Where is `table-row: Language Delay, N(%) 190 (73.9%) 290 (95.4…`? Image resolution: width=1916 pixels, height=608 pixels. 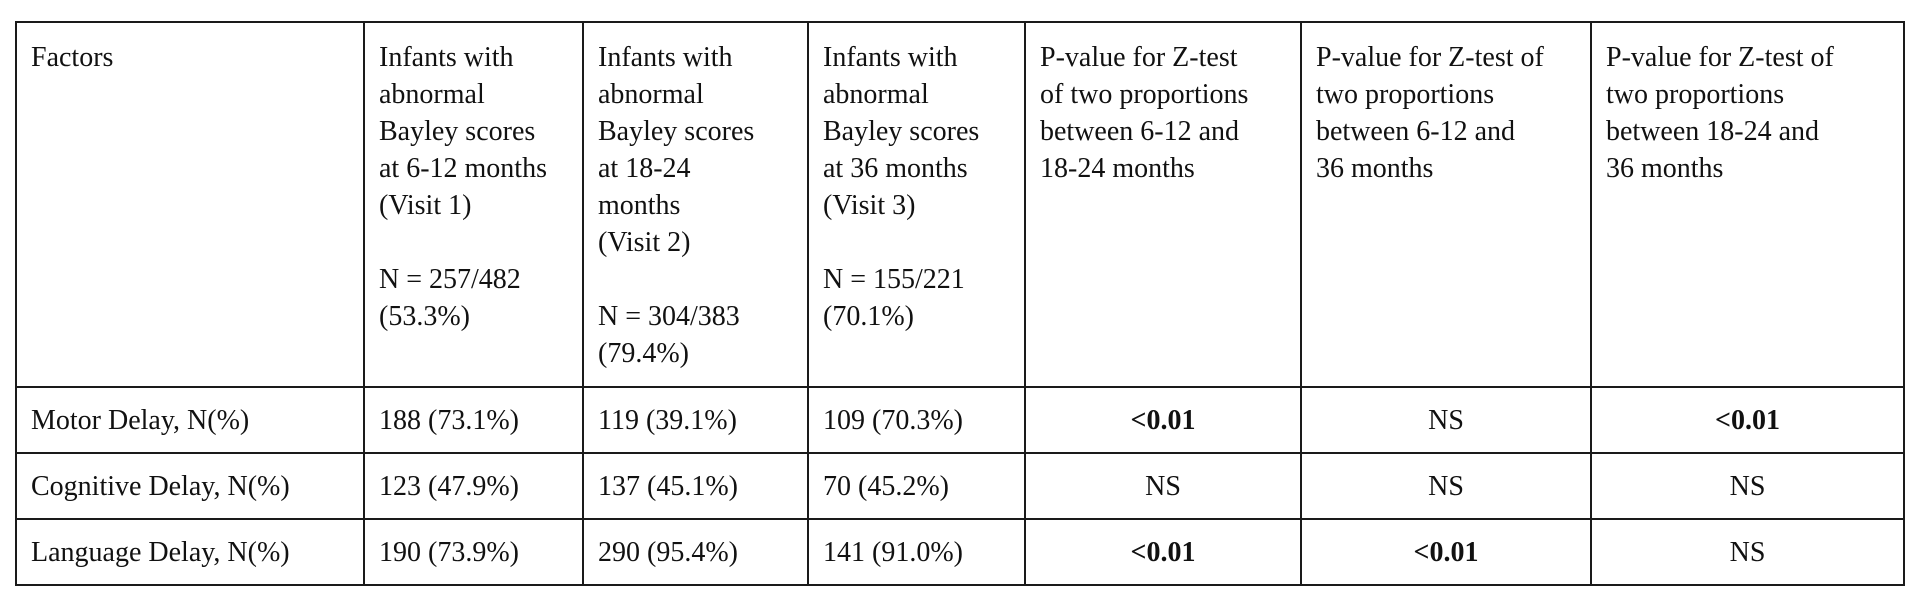
table-row: Language Delay, N(%) 190 (73.9%) 290 (95.4… is located at coordinates (960, 552).